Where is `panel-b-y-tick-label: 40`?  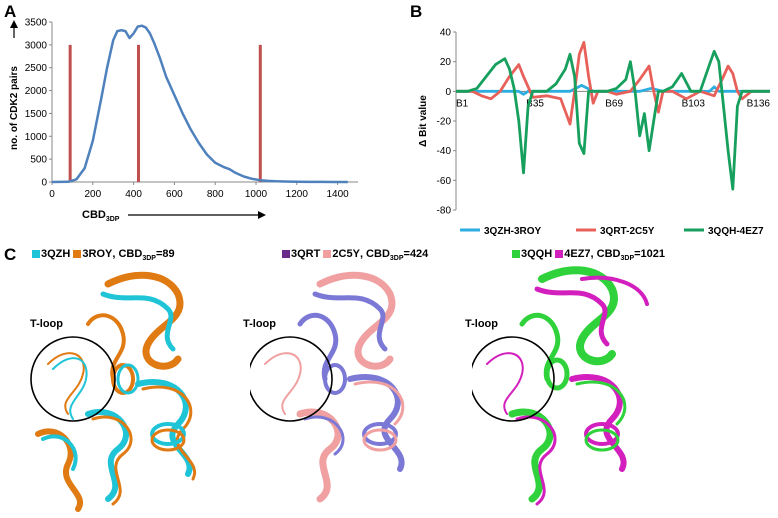 panel-b-y-tick-label: 40 is located at coordinates (446, 33).